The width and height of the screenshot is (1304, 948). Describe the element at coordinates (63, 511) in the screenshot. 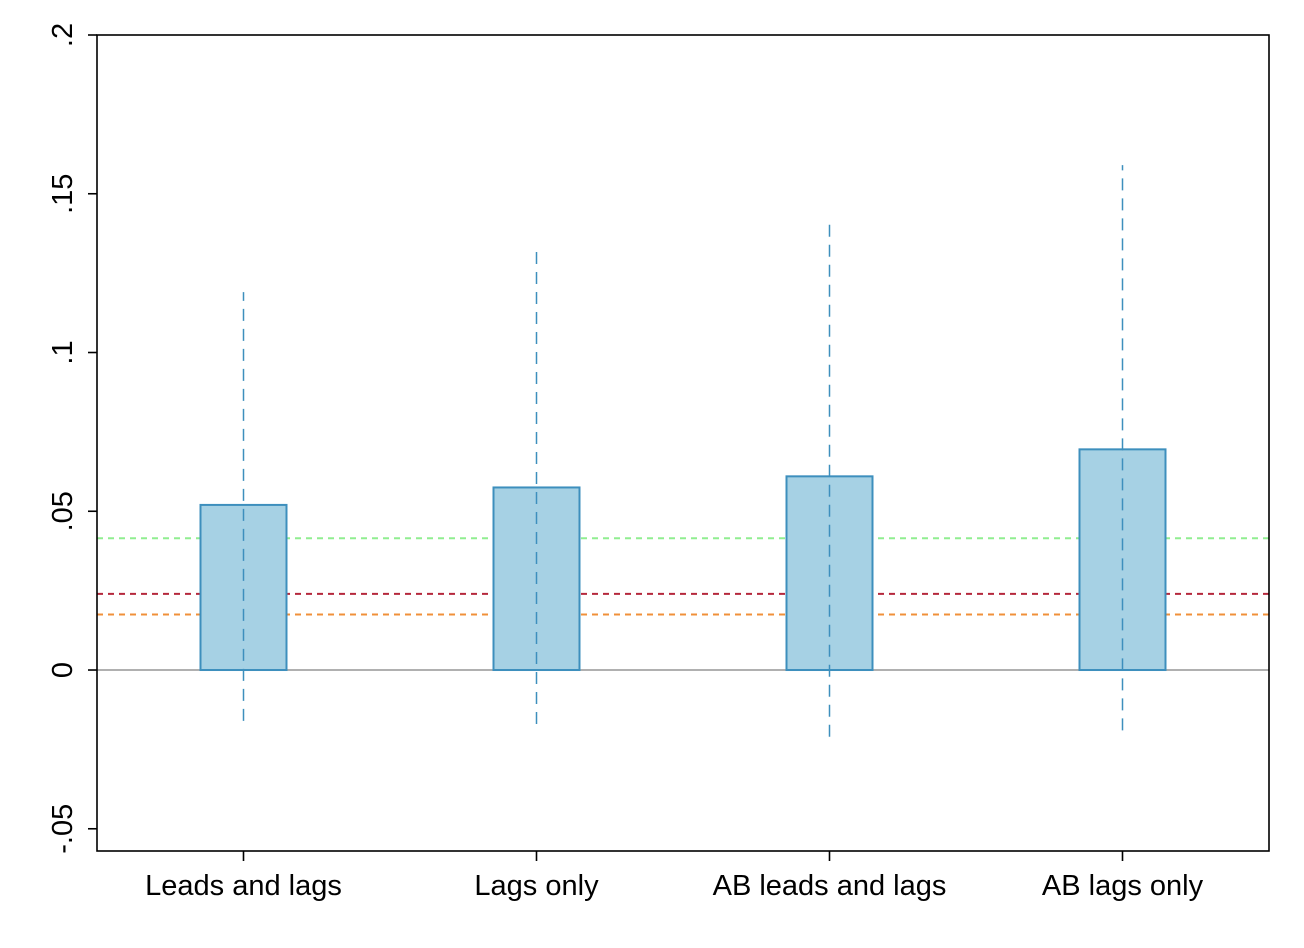

I see `y-tick-label: .05` at that location.